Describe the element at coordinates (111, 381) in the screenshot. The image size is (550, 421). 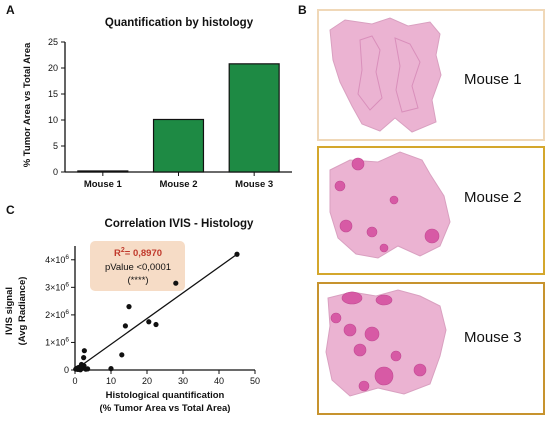
I see `scatter-chart-xtick-label: 10` at that location.